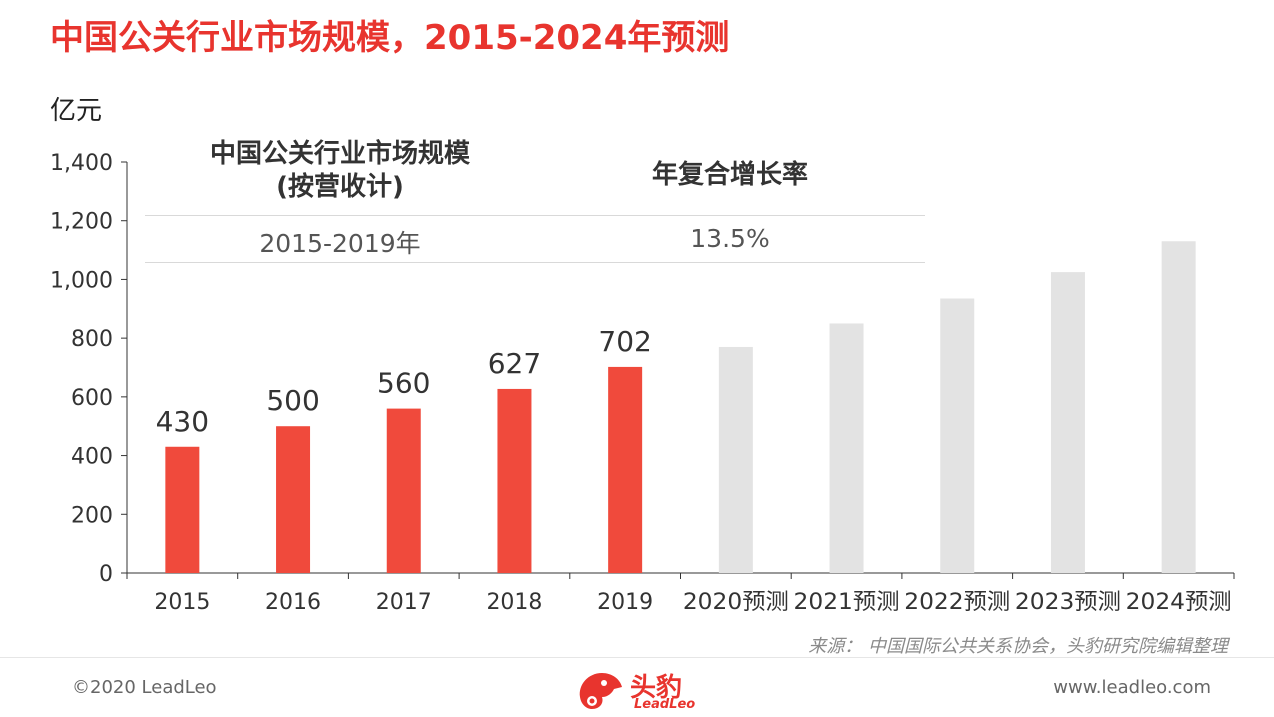  I want to click on x-tick-label: 2020预测, so click(736, 602).